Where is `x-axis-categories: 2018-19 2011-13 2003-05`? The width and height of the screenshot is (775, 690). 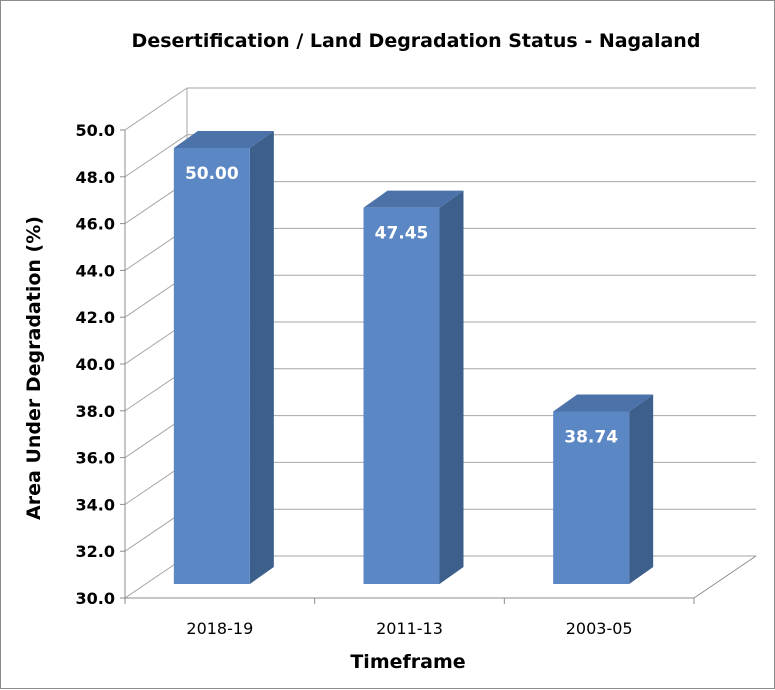
x-axis-categories: 2018-19 2011-13 2003-05 is located at coordinates (409, 628).